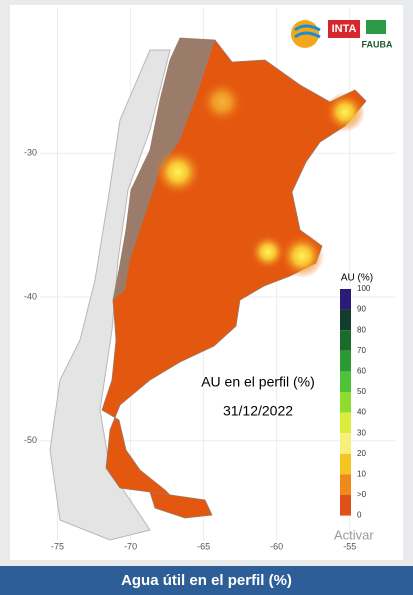 The image size is (413, 595). Describe the element at coordinates (349, 546) in the screenshot. I see `x-tick-label: -55` at that location.